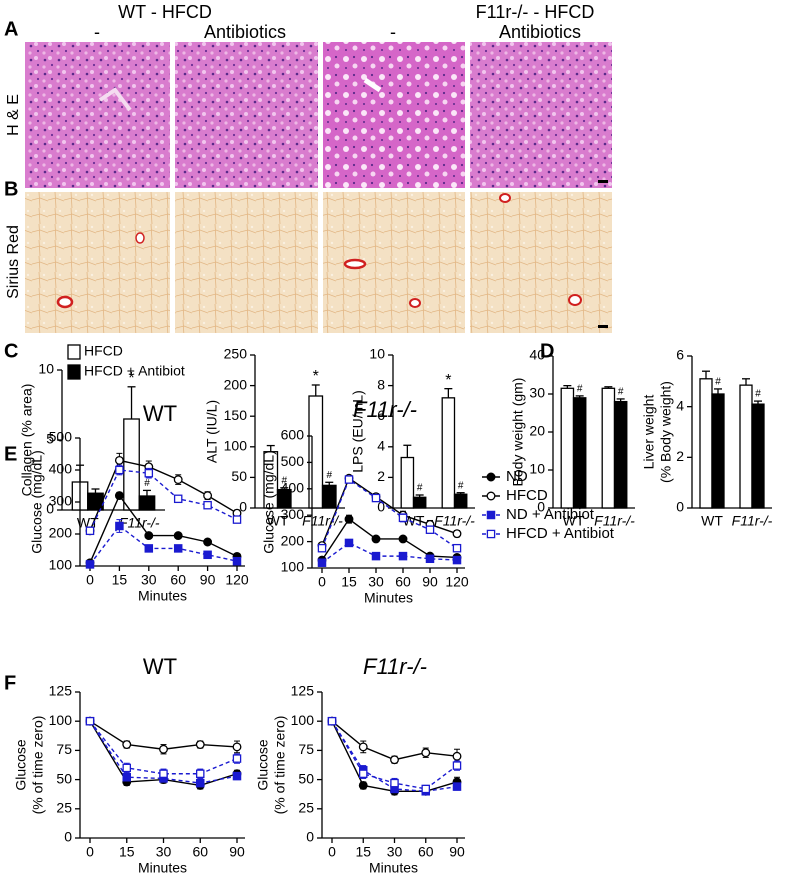 This screenshot has width=800, height=895. What do you see at coordinates (306, 749) in the screenshot?
I see `y-tick-label: 75` at bounding box center [306, 749].